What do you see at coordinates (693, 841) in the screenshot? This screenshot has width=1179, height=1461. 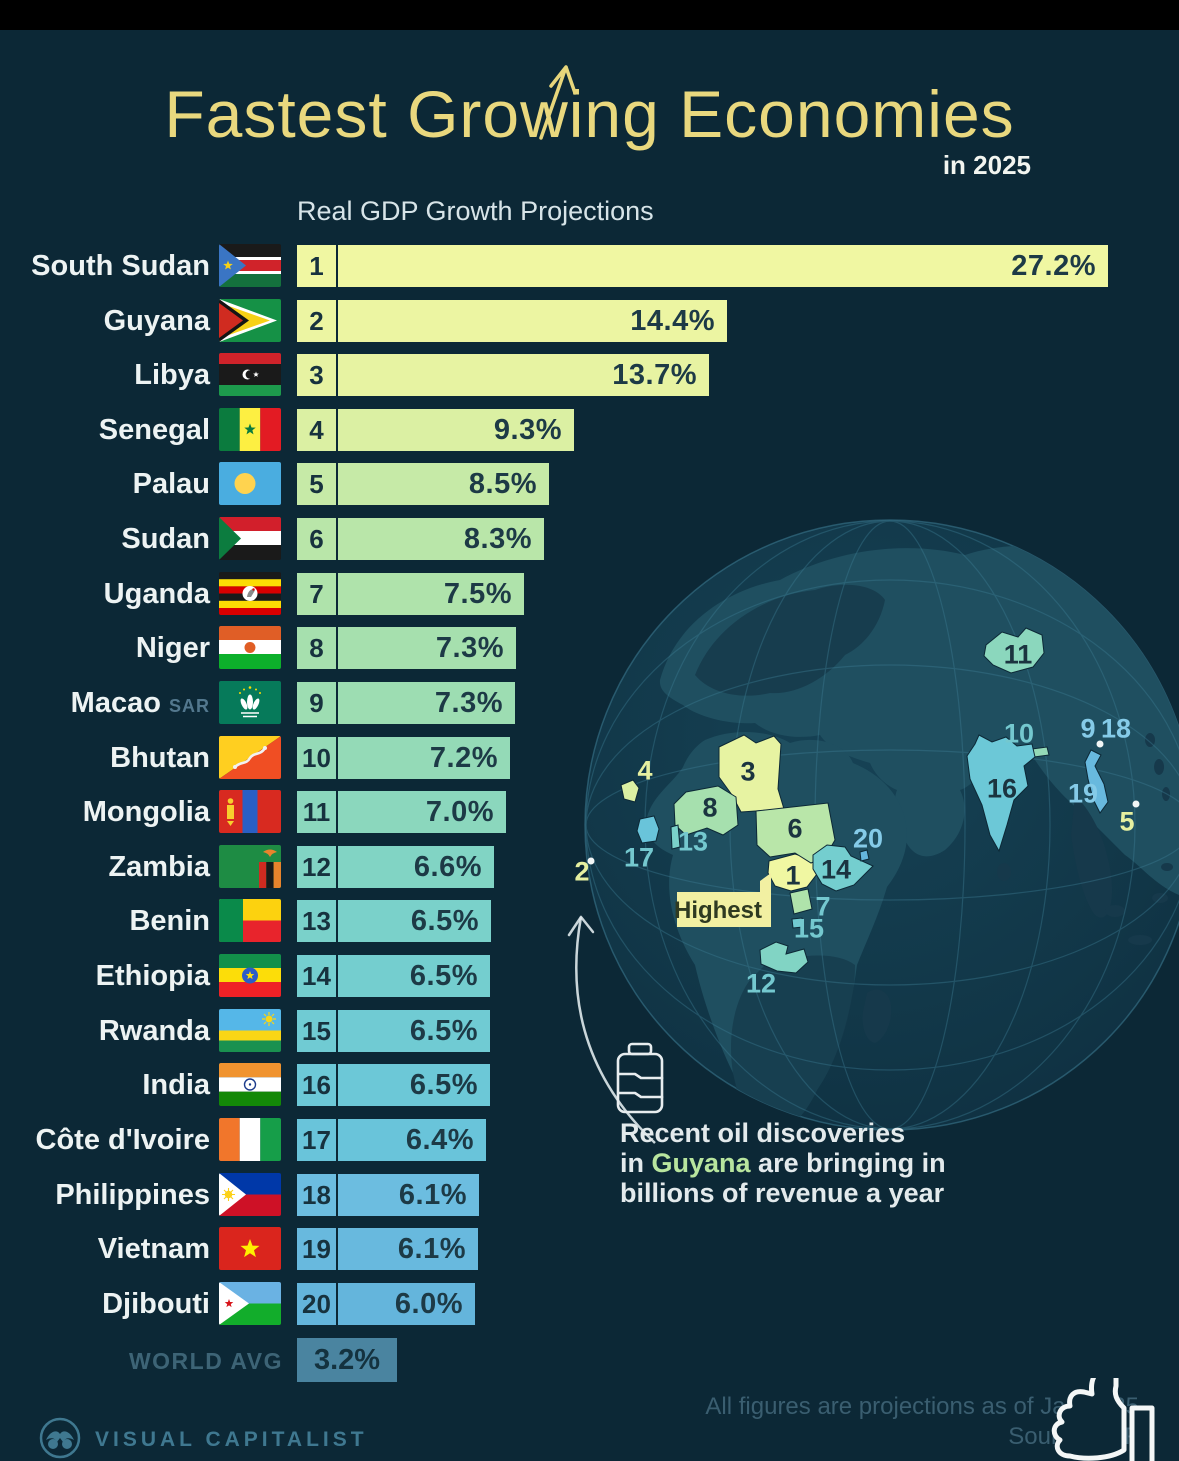 I see `map-marker-13: 13` at bounding box center [693, 841].